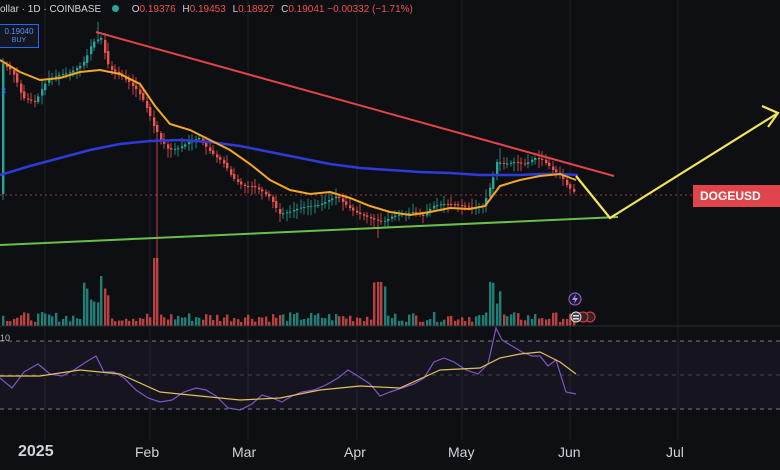 The width and height of the screenshot is (780, 470). I want to click on alert-icons, so click(582, 307).